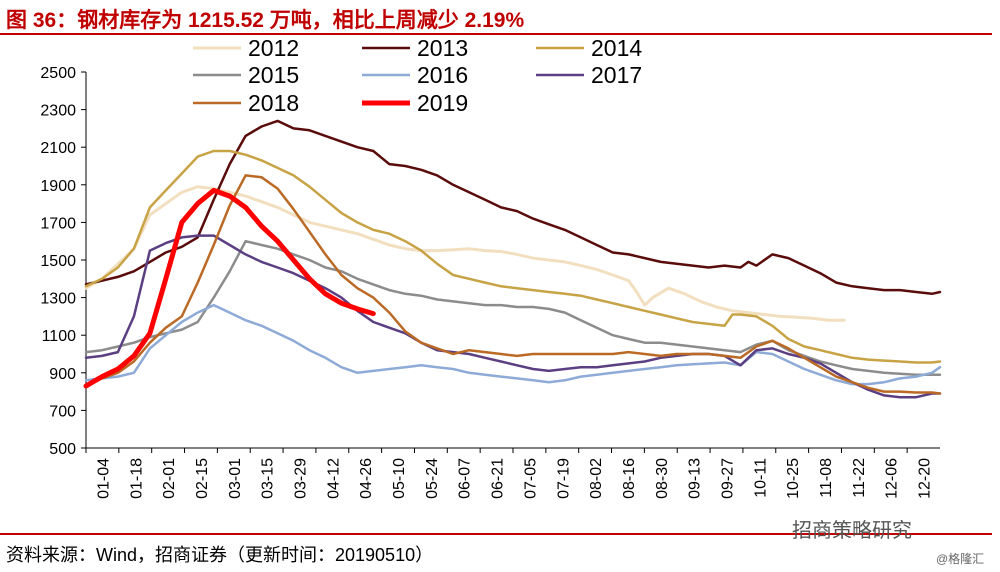 The width and height of the screenshot is (1000, 572). What do you see at coordinates (58, 186) in the screenshot?
I see `y-tick-label: 1900` at bounding box center [58, 186].